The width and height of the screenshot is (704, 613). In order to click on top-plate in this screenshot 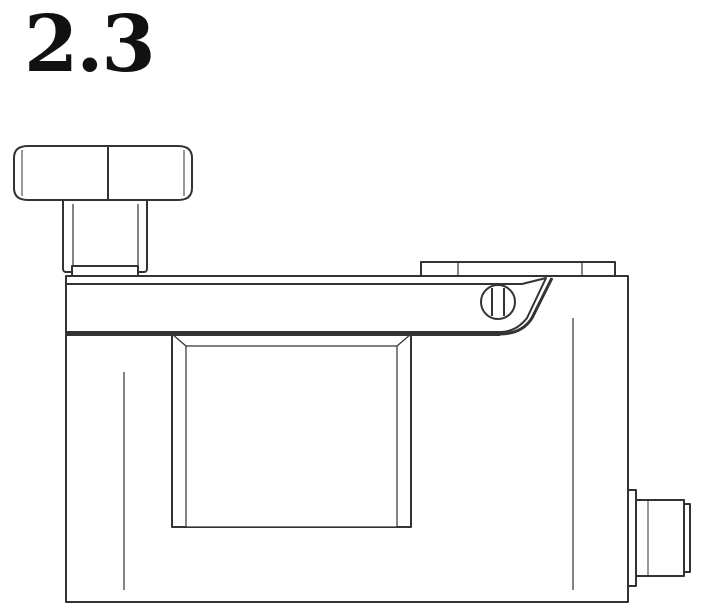, I will do `click(518, 269)`.